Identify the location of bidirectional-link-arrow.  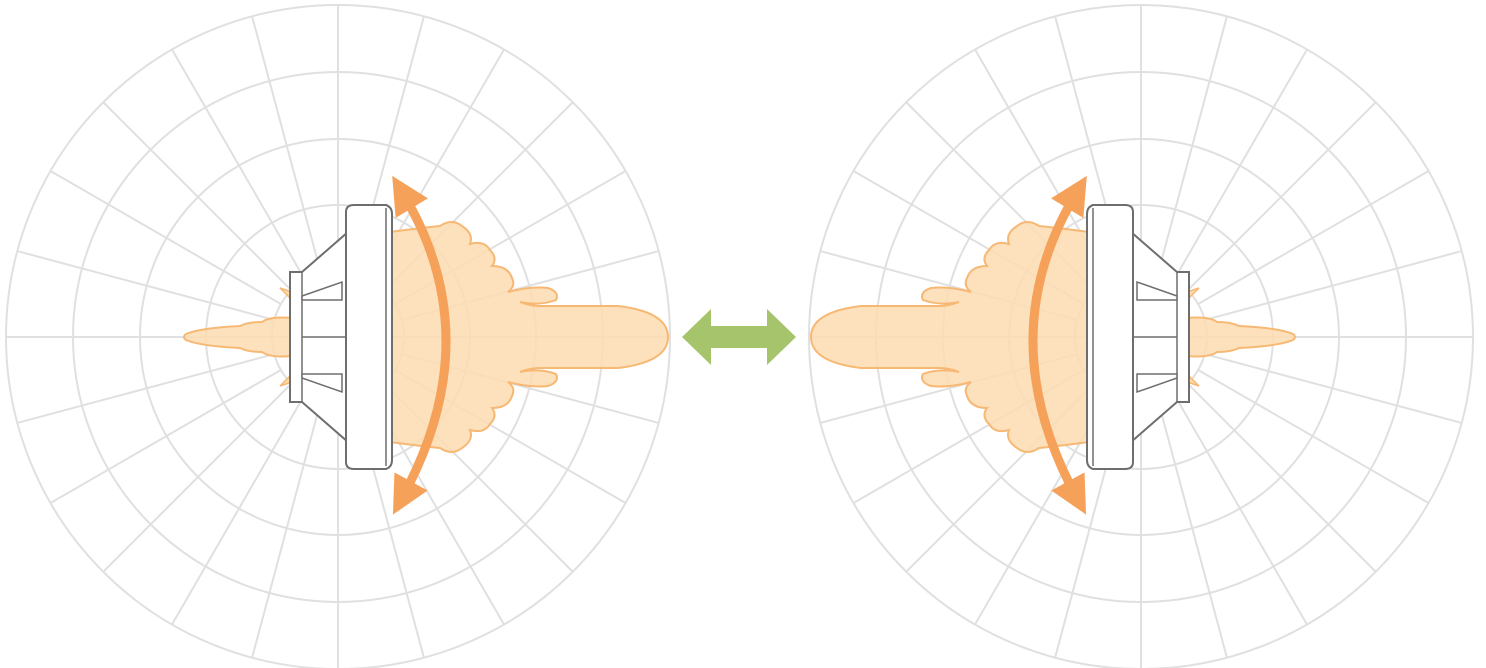
(739, 337).